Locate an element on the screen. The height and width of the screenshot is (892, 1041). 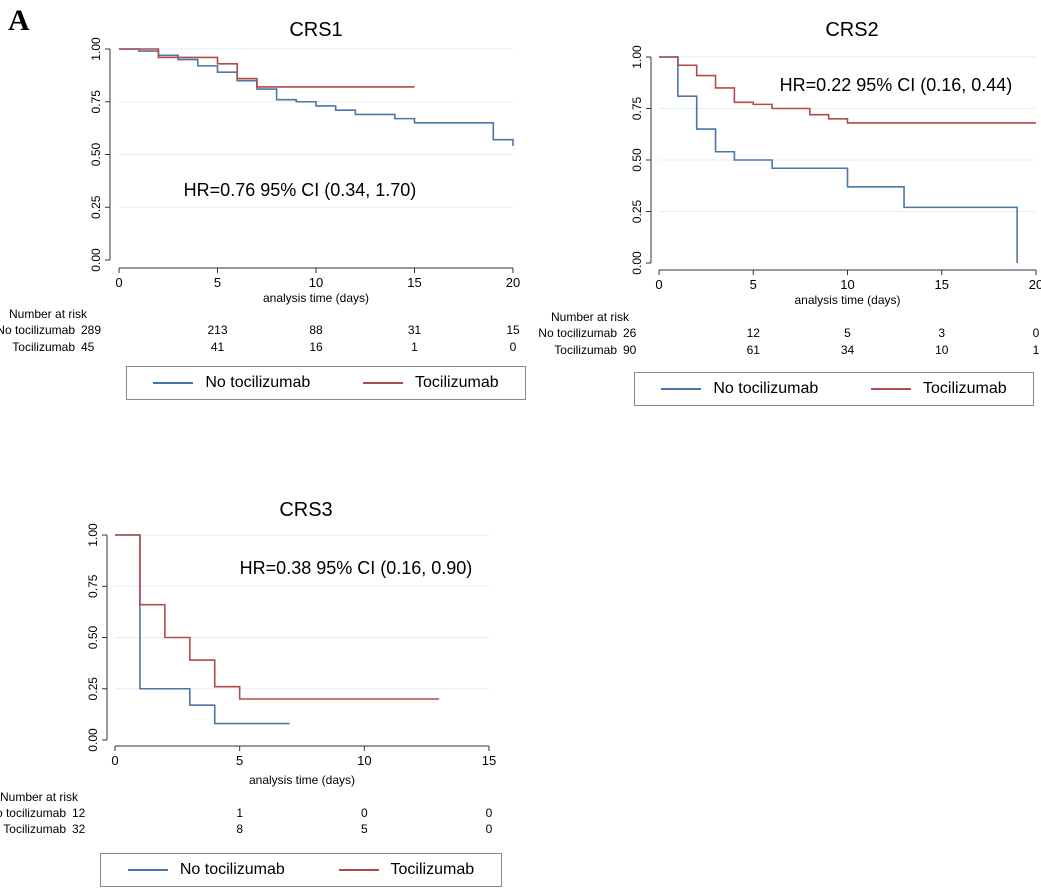
legend-crs3: No tocilizumab Tocilizumab is located at coordinates (301, 870).